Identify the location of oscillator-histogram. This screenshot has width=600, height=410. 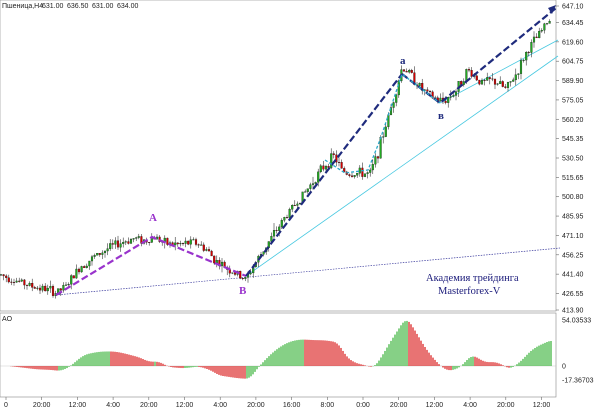
(281, 349).